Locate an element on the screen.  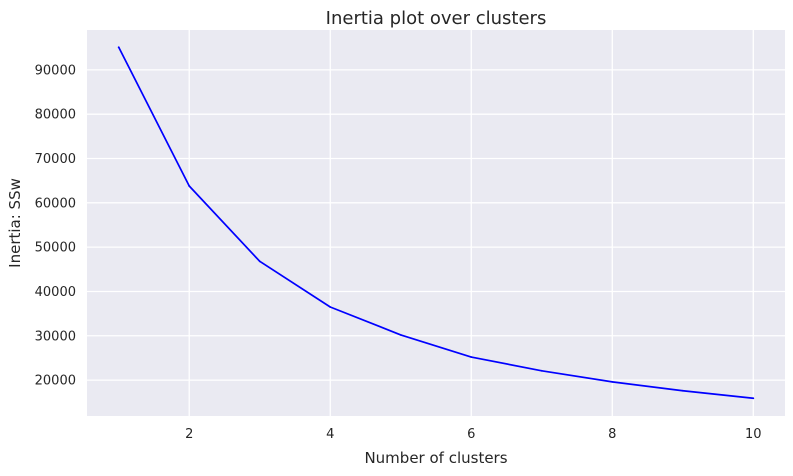
x-tick-label: 4 is located at coordinates (330, 434).